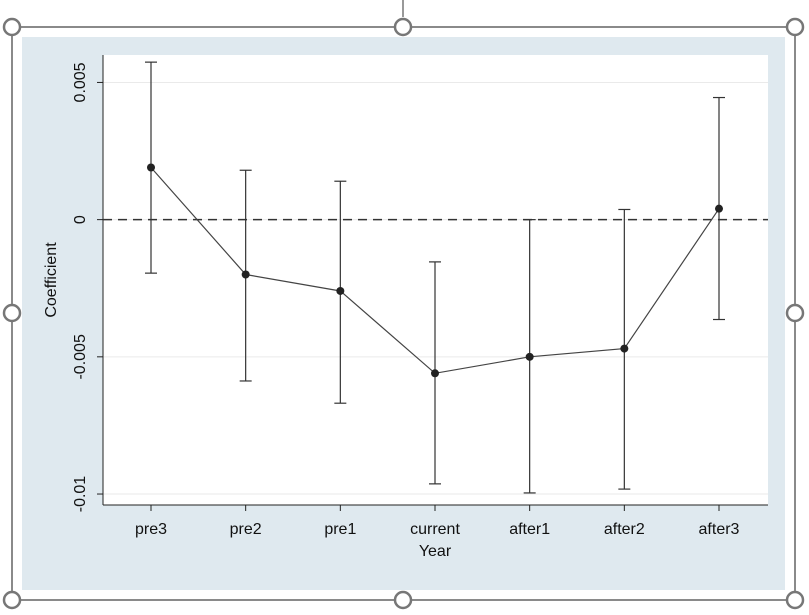 The height and width of the screenshot is (615, 809). Describe the element at coordinates (435, 551) in the screenshot. I see `x-axis-label: Year` at that location.